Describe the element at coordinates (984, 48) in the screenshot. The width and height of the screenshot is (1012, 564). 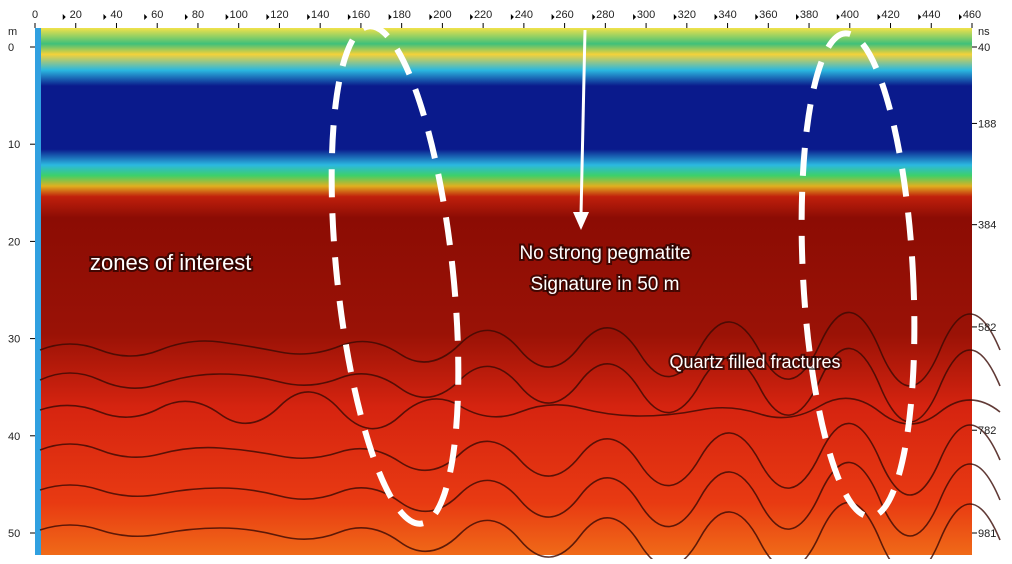
I see `right-tick-label: 40` at that location.